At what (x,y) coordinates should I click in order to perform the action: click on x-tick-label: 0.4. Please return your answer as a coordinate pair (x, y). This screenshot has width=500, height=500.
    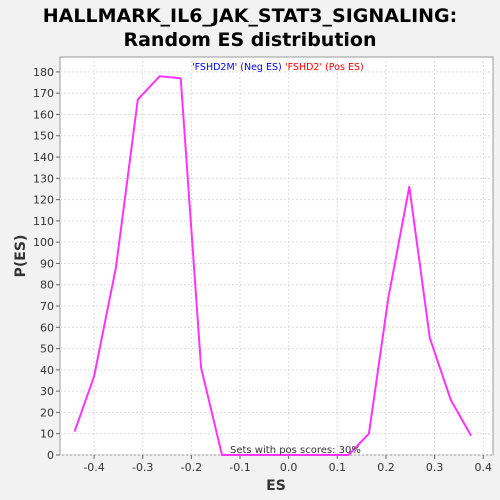
    Looking at the image, I should click on (484, 467).